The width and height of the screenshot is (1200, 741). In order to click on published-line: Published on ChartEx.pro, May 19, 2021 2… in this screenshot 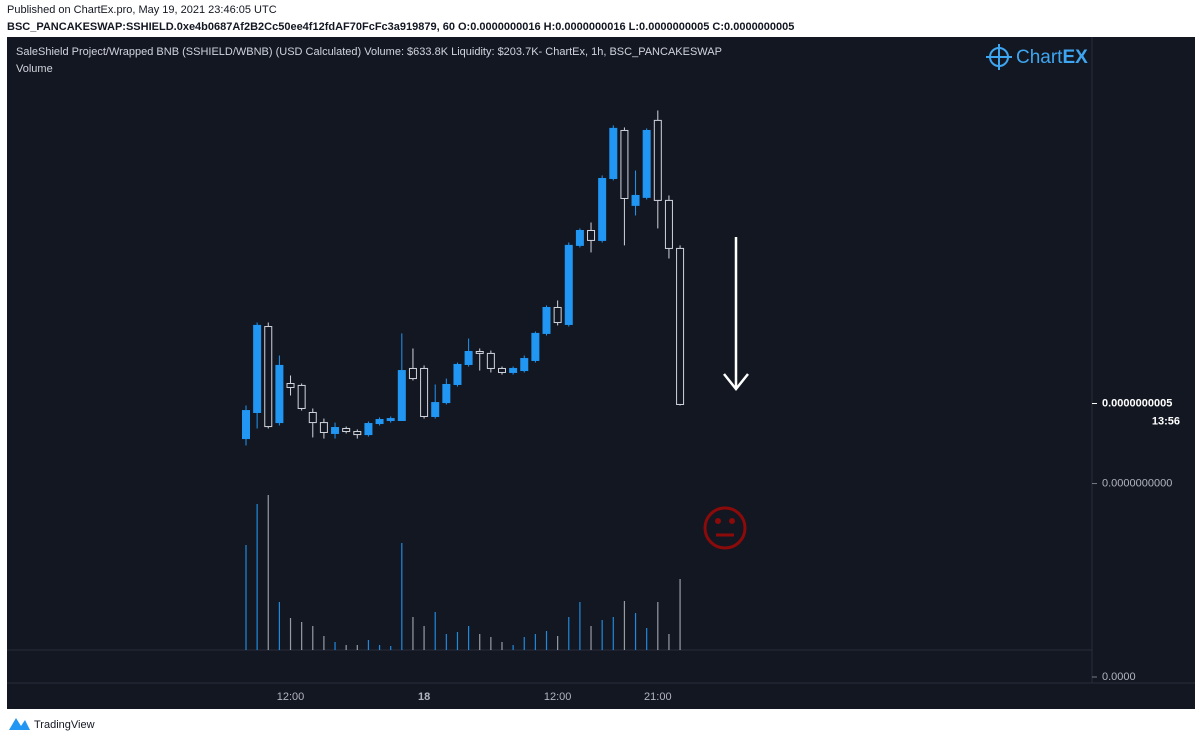, I will do `click(142, 10)`.